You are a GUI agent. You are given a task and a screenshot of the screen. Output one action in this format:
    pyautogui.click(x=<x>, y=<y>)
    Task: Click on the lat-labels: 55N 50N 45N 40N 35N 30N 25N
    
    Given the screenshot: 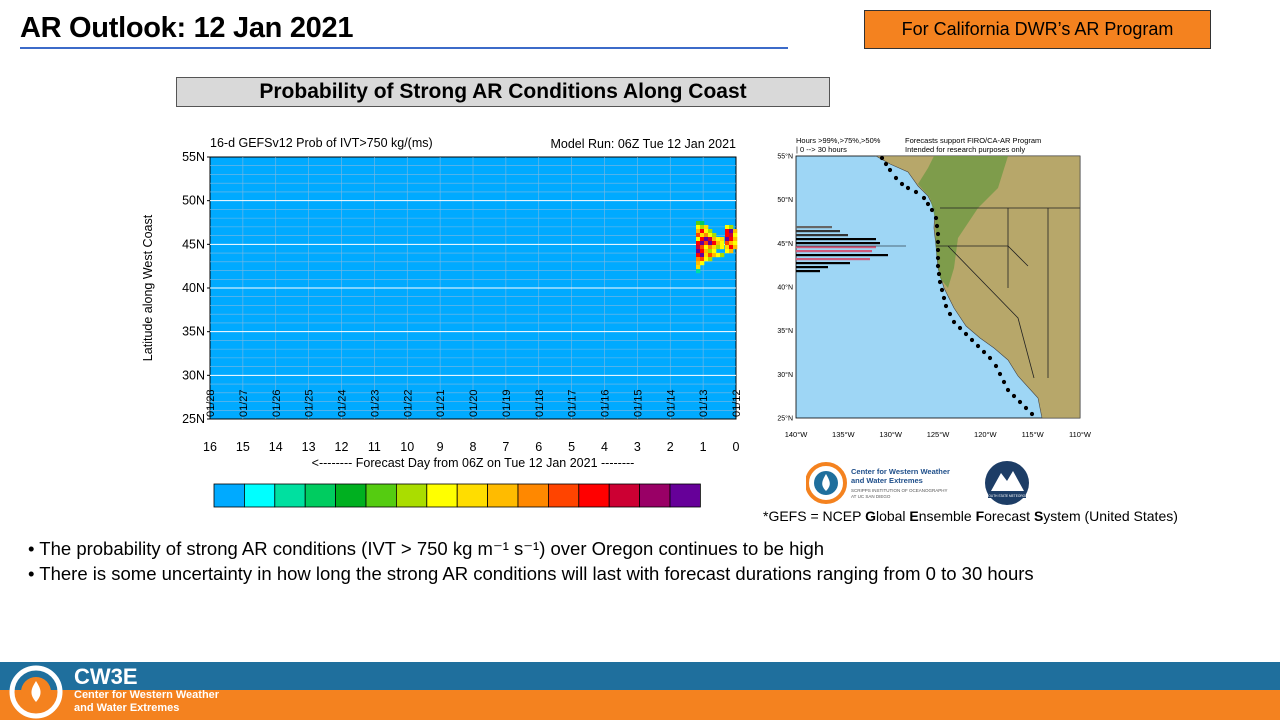 What is the action you would take?
    pyautogui.click(x=196, y=288)
    